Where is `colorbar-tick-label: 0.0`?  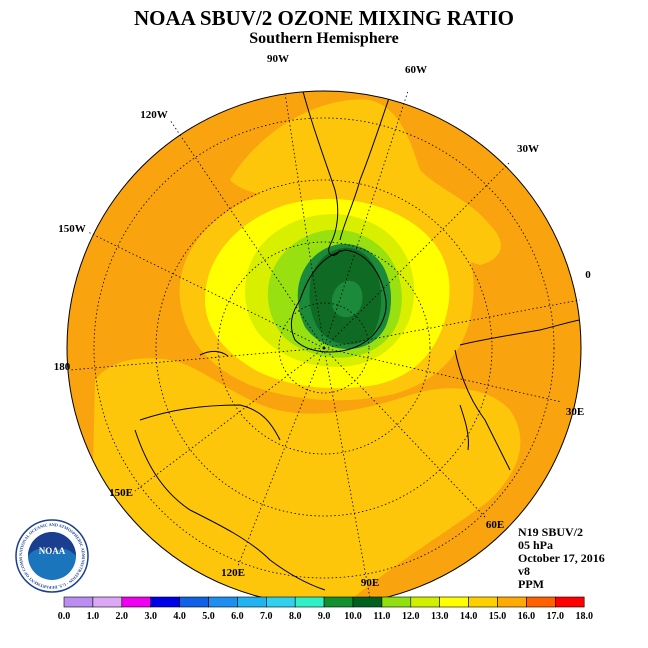
colorbar-tick-label: 0.0 is located at coordinates (64, 616).